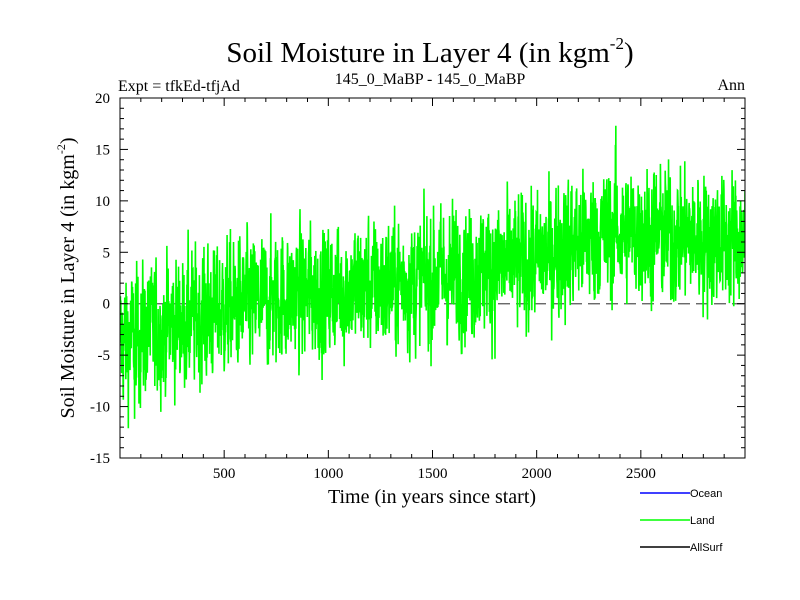 The height and width of the screenshot is (600, 800). What do you see at coordinates (66, 277) in the screenshot?
I see `y-axis-label: Soil Moisture in Layer 4 (in kgm-2)` at bounding box center [66, 277].